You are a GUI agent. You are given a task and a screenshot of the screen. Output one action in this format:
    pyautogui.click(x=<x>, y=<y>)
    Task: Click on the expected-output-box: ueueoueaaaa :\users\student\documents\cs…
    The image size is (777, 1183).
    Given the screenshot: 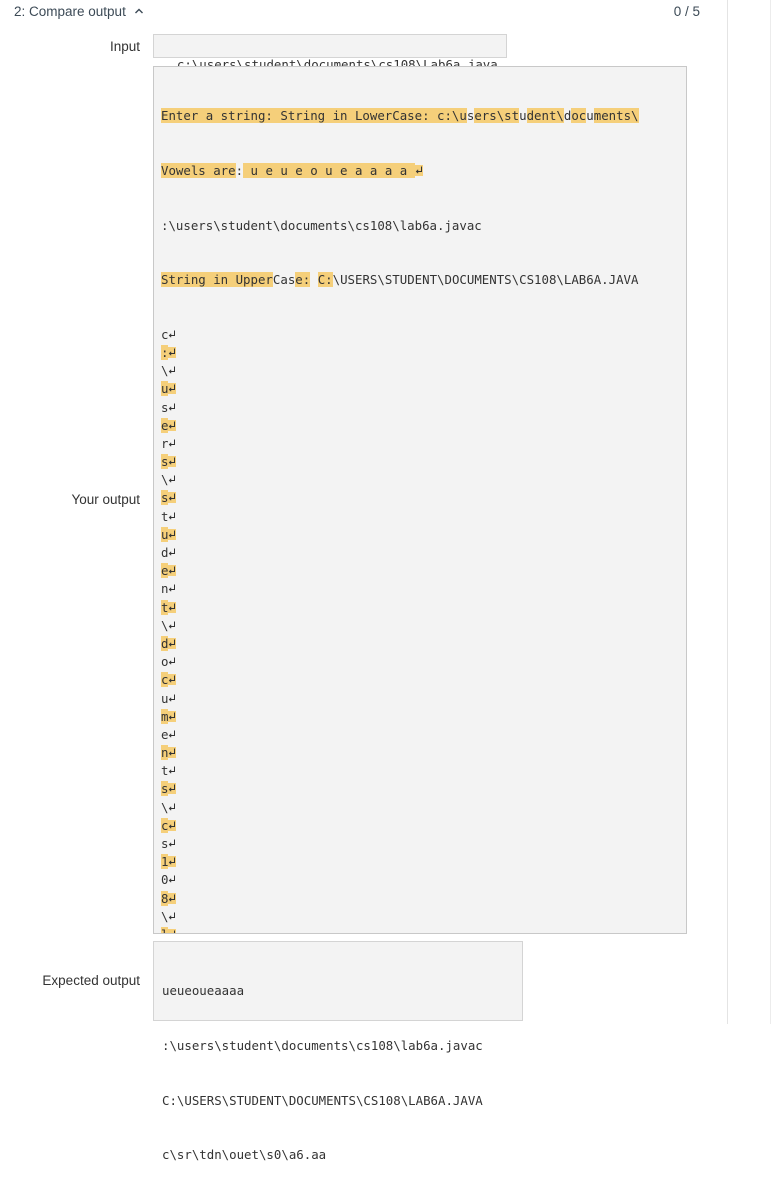 What is the action you would take?
    pyautogui.click(x=338, y=1051)
    